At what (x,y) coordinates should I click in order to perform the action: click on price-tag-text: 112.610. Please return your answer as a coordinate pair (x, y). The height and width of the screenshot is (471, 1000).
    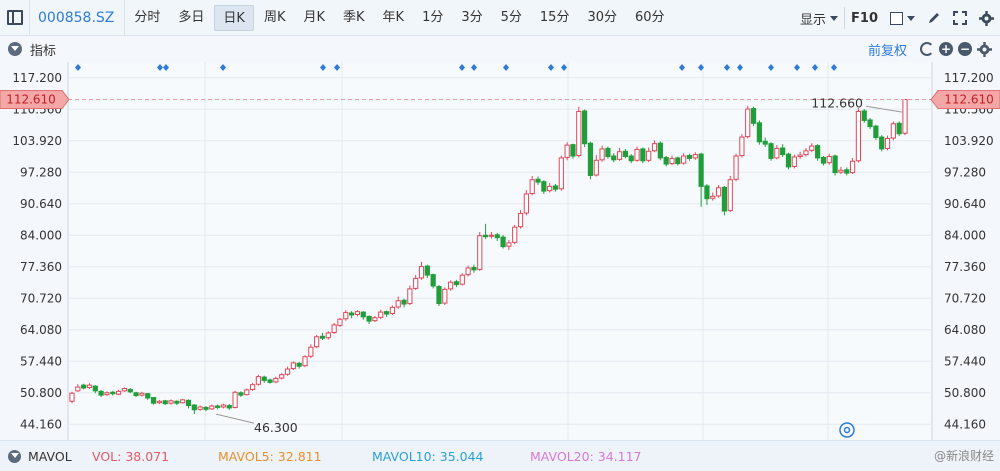
    Looking at the image, I should click on (969, 100).